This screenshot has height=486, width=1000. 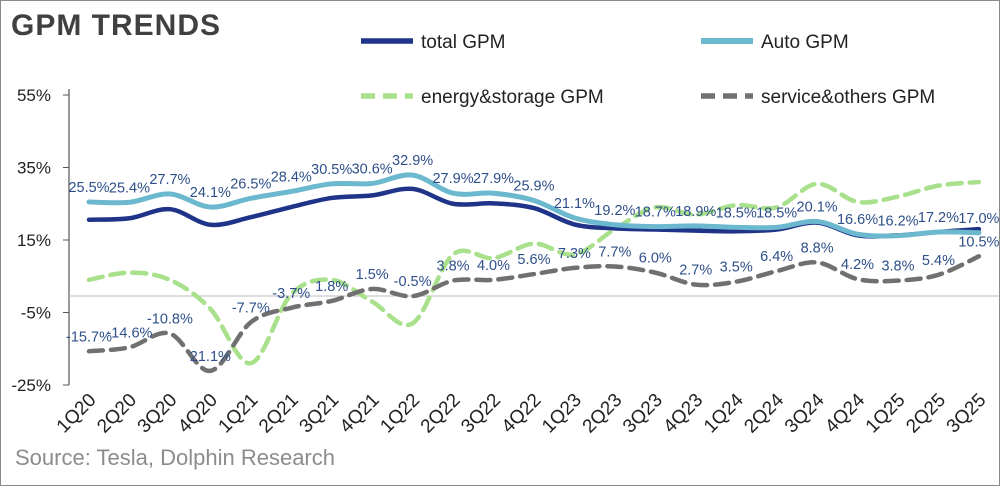 What do you see at coordinates (736, 268) in the screenshot?
I see `service-gpm-data-label: 3.5%` at bounding box center [736, 268].